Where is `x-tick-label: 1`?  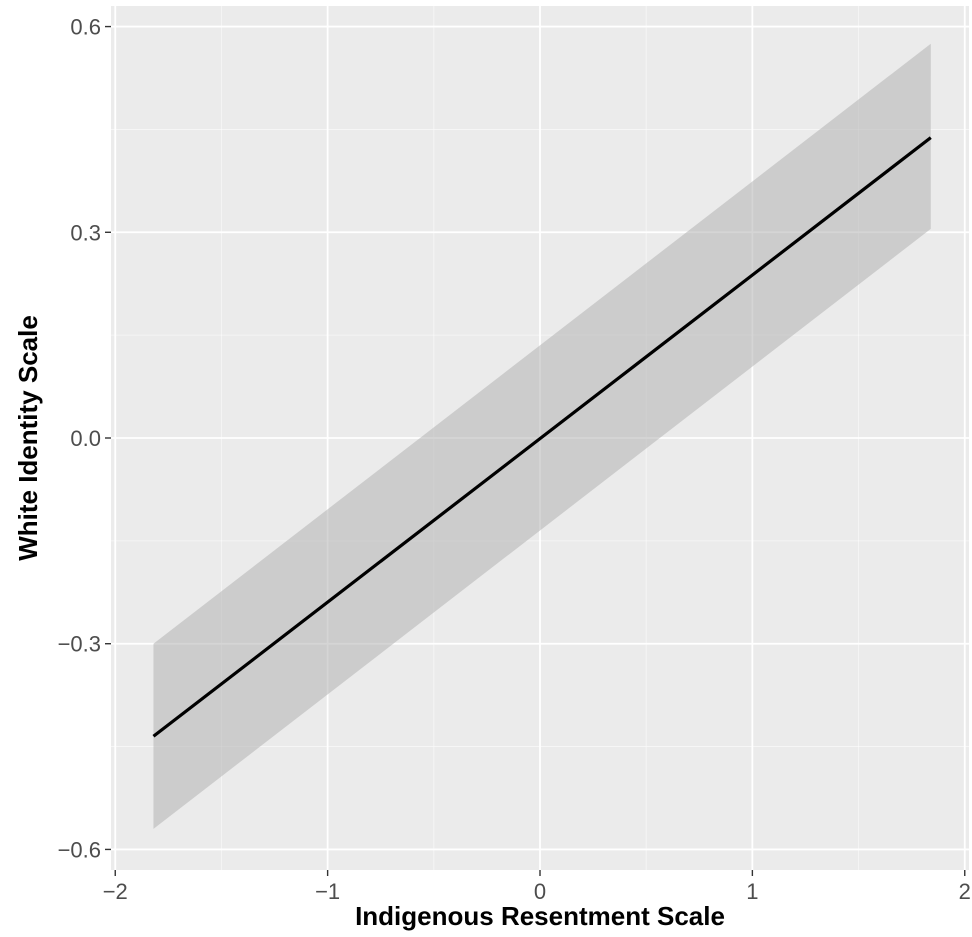 x-tick-label: 1 is located at coordinates (752, 891).